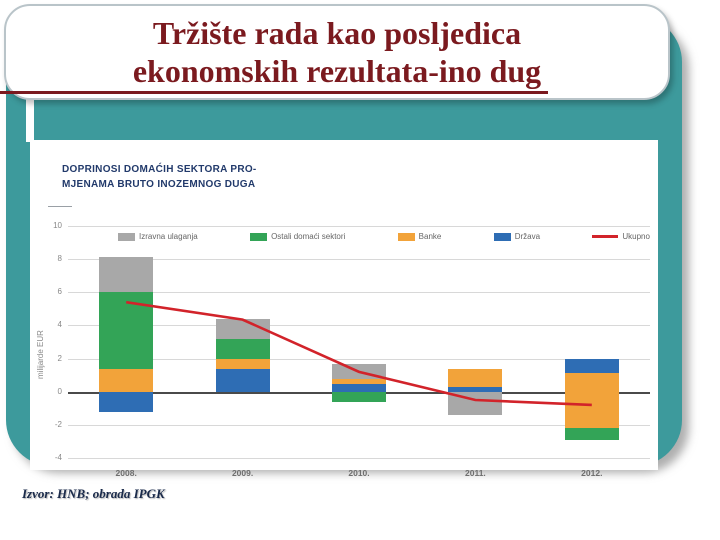 Image resolution: width=720 pixels, height=540 pixels. I want to click on y-tick-label: 10, so click(57, 225).